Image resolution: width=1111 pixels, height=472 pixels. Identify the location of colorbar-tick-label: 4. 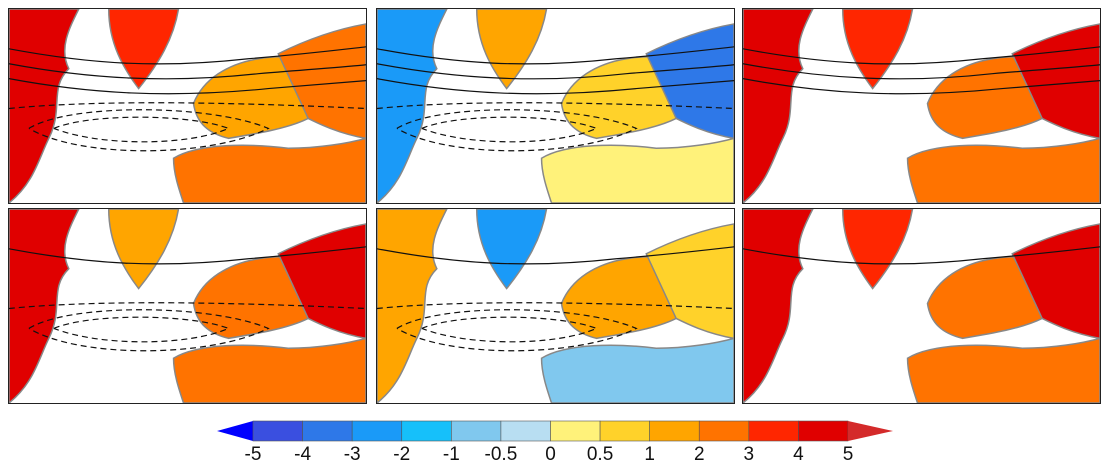
(798, 454).